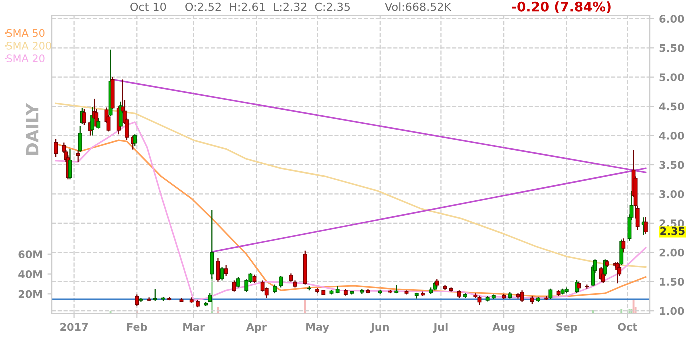  Describe the element at coordinates (25, 58) in the screenshot. I see `legend-label: SMA 20` at that location.